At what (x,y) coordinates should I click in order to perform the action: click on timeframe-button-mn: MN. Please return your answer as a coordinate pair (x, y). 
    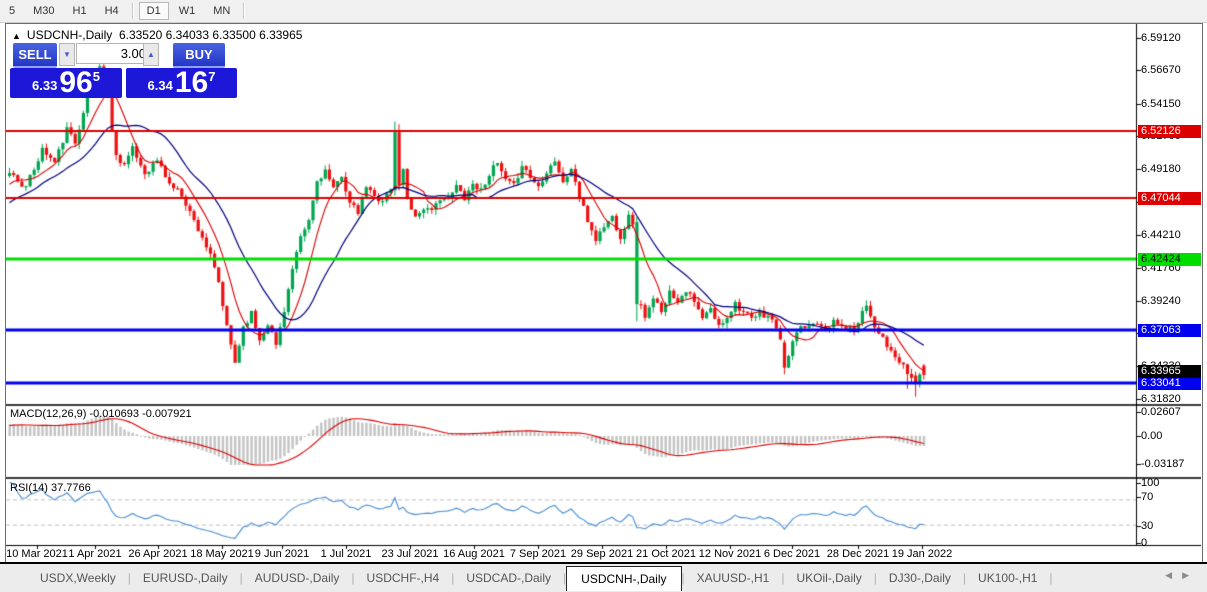
    Looking at the image, I should click on (222, 11).